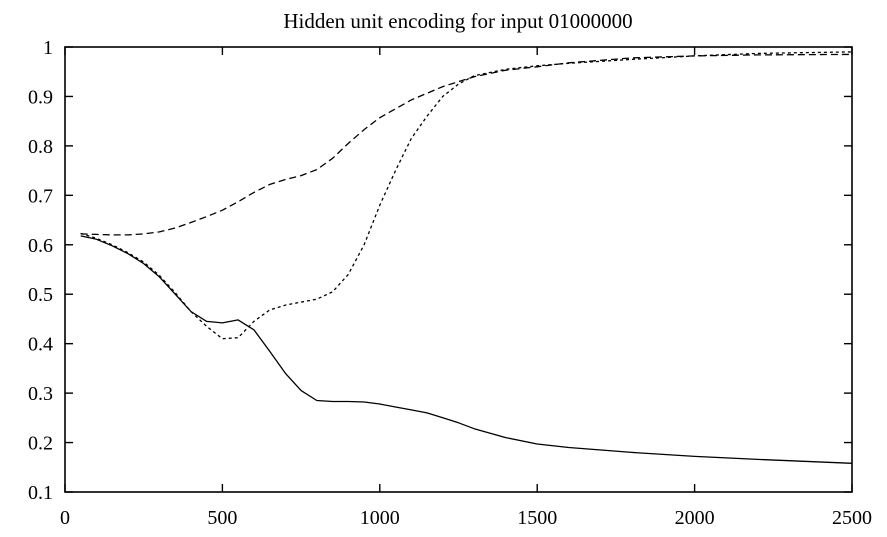 The image size is (887, 537). What do you see at coordinates (852, 518) in the screenshot?
I see `x-tick-label: 2500` at bounding box center [852, 518].